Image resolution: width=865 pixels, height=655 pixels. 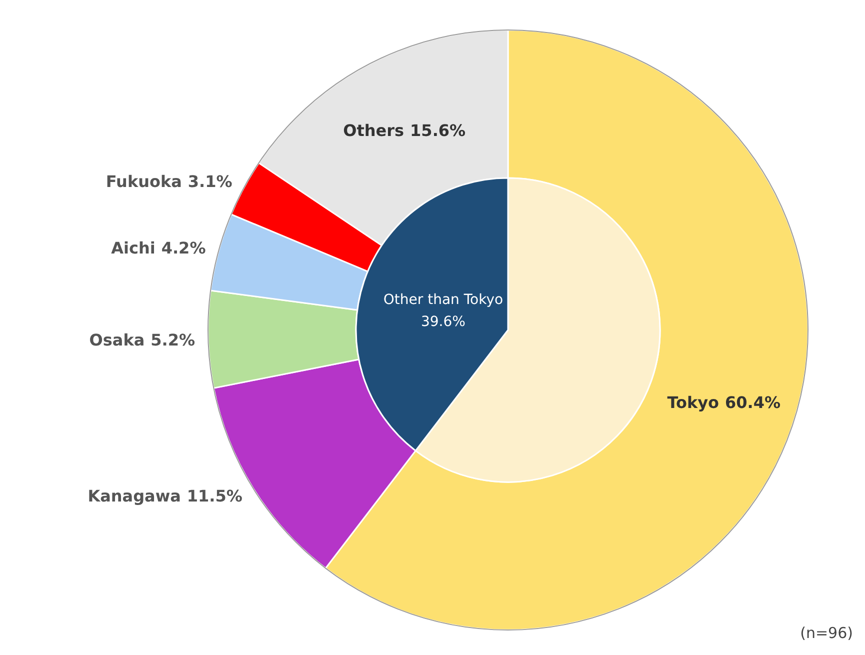 What do you see at coordinates (438, 130) in the screenshot?
I see `data-label: 15.6%` at bounding box center [438, 130].